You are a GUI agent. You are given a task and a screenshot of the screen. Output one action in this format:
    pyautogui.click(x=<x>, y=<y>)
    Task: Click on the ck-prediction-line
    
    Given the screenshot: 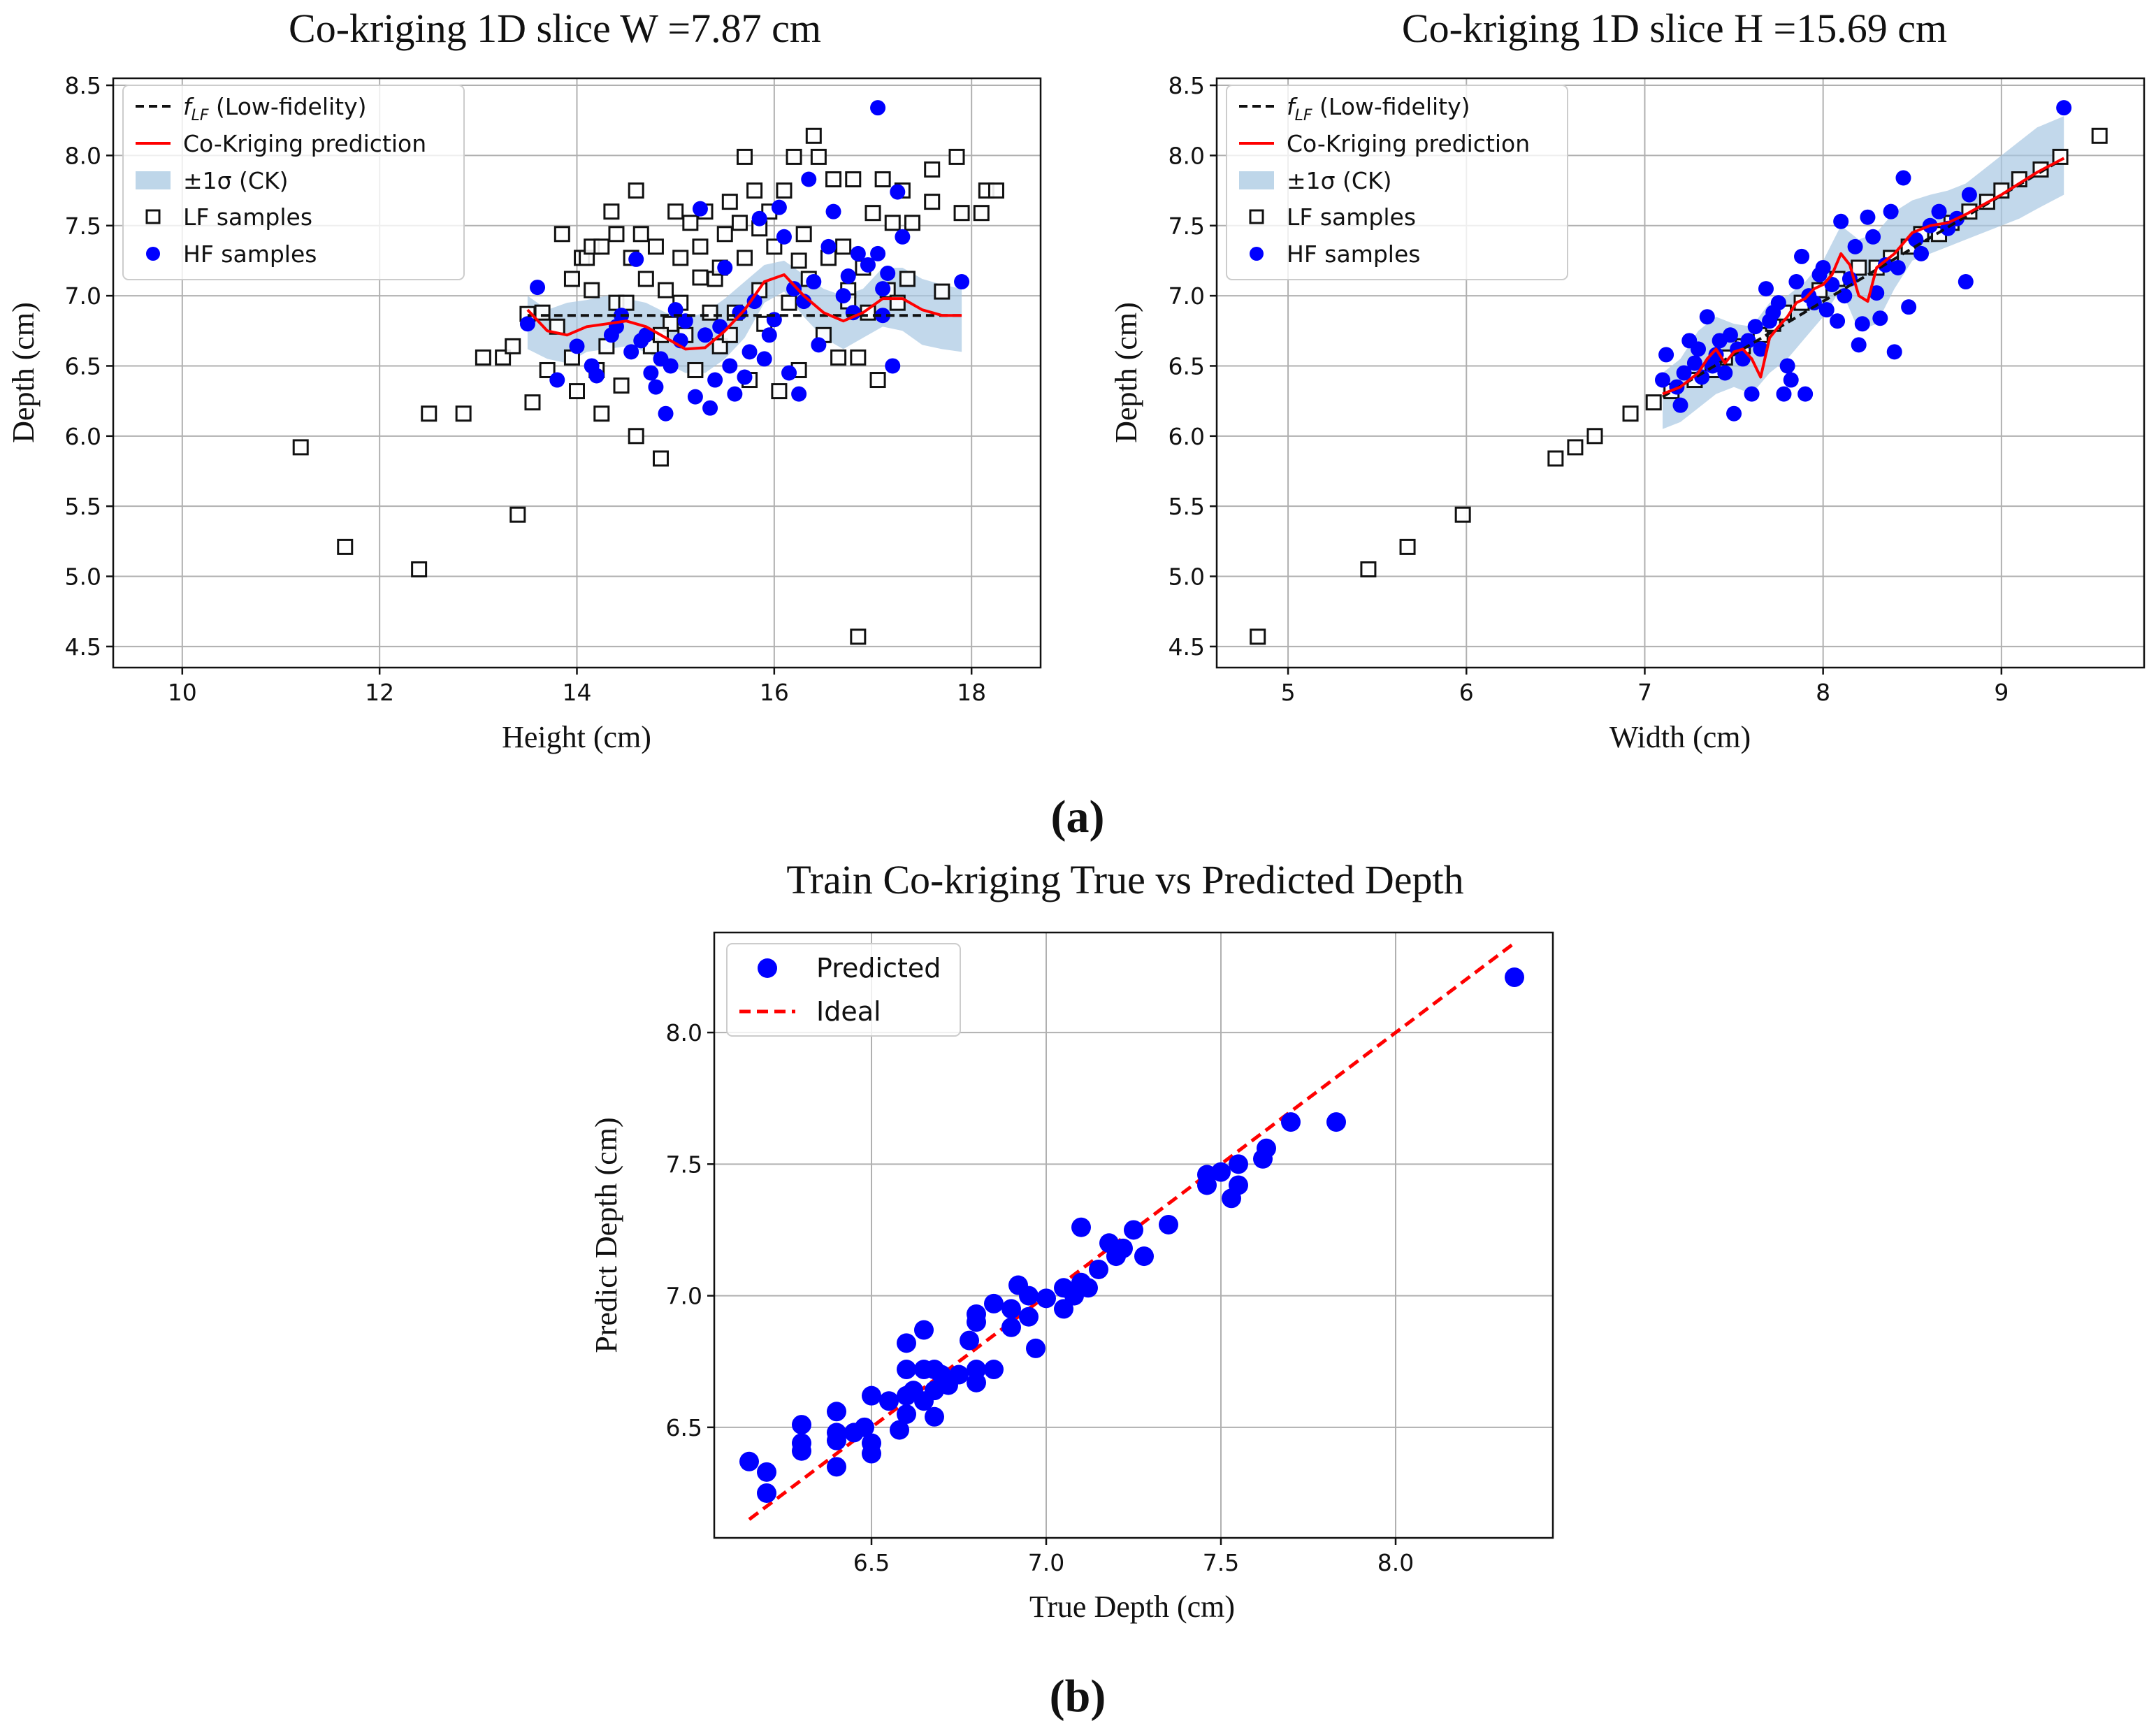 What is the action you would take?
    pyautogui.click(x=1863, y=276)
    